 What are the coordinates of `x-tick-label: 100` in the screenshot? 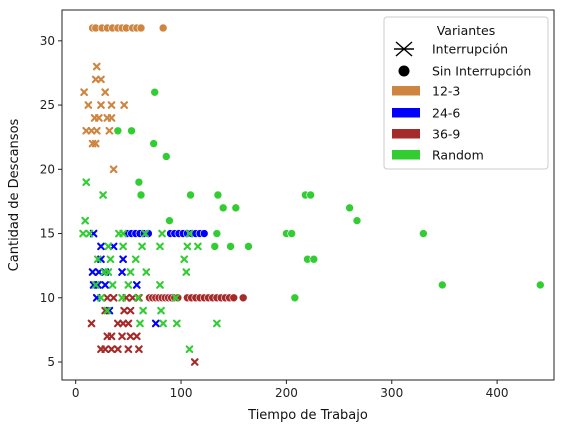 It's located at (181, 393).